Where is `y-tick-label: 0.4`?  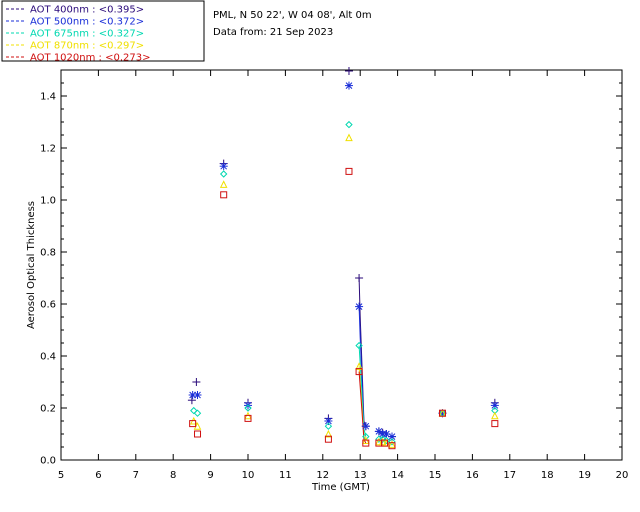
y-tick-label: 0.4 is located at coordinates (48, 357).